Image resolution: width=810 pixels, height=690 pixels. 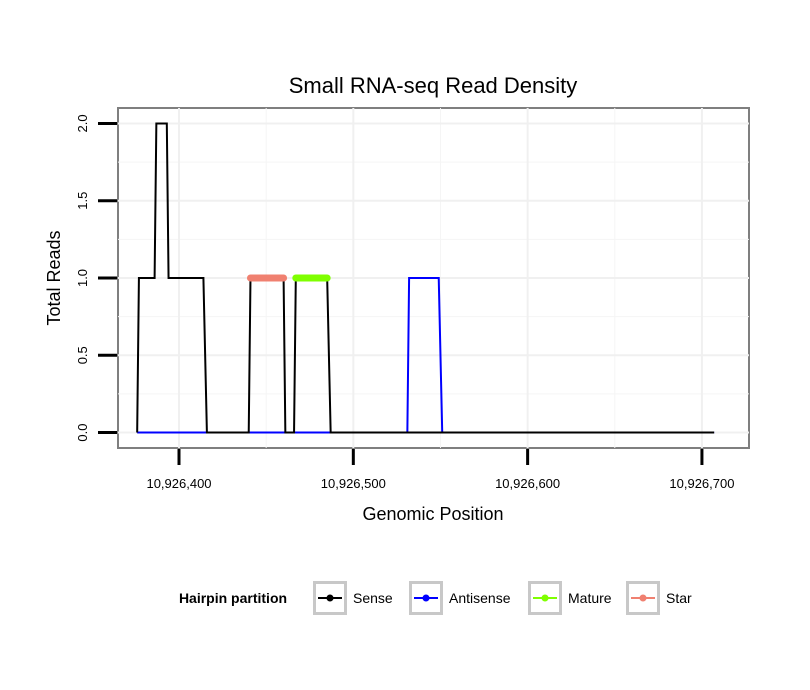 What do you see at coordinates (527, 483) in the screenshot?
I see `x-tick-label: 10,926,600` at bounding box center [527, 483].